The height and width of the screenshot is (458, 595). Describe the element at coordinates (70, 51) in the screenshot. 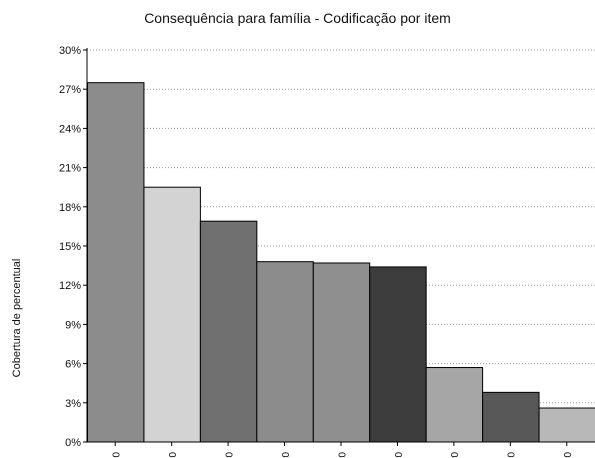

I see `y-tick-label: 30%` at that location.